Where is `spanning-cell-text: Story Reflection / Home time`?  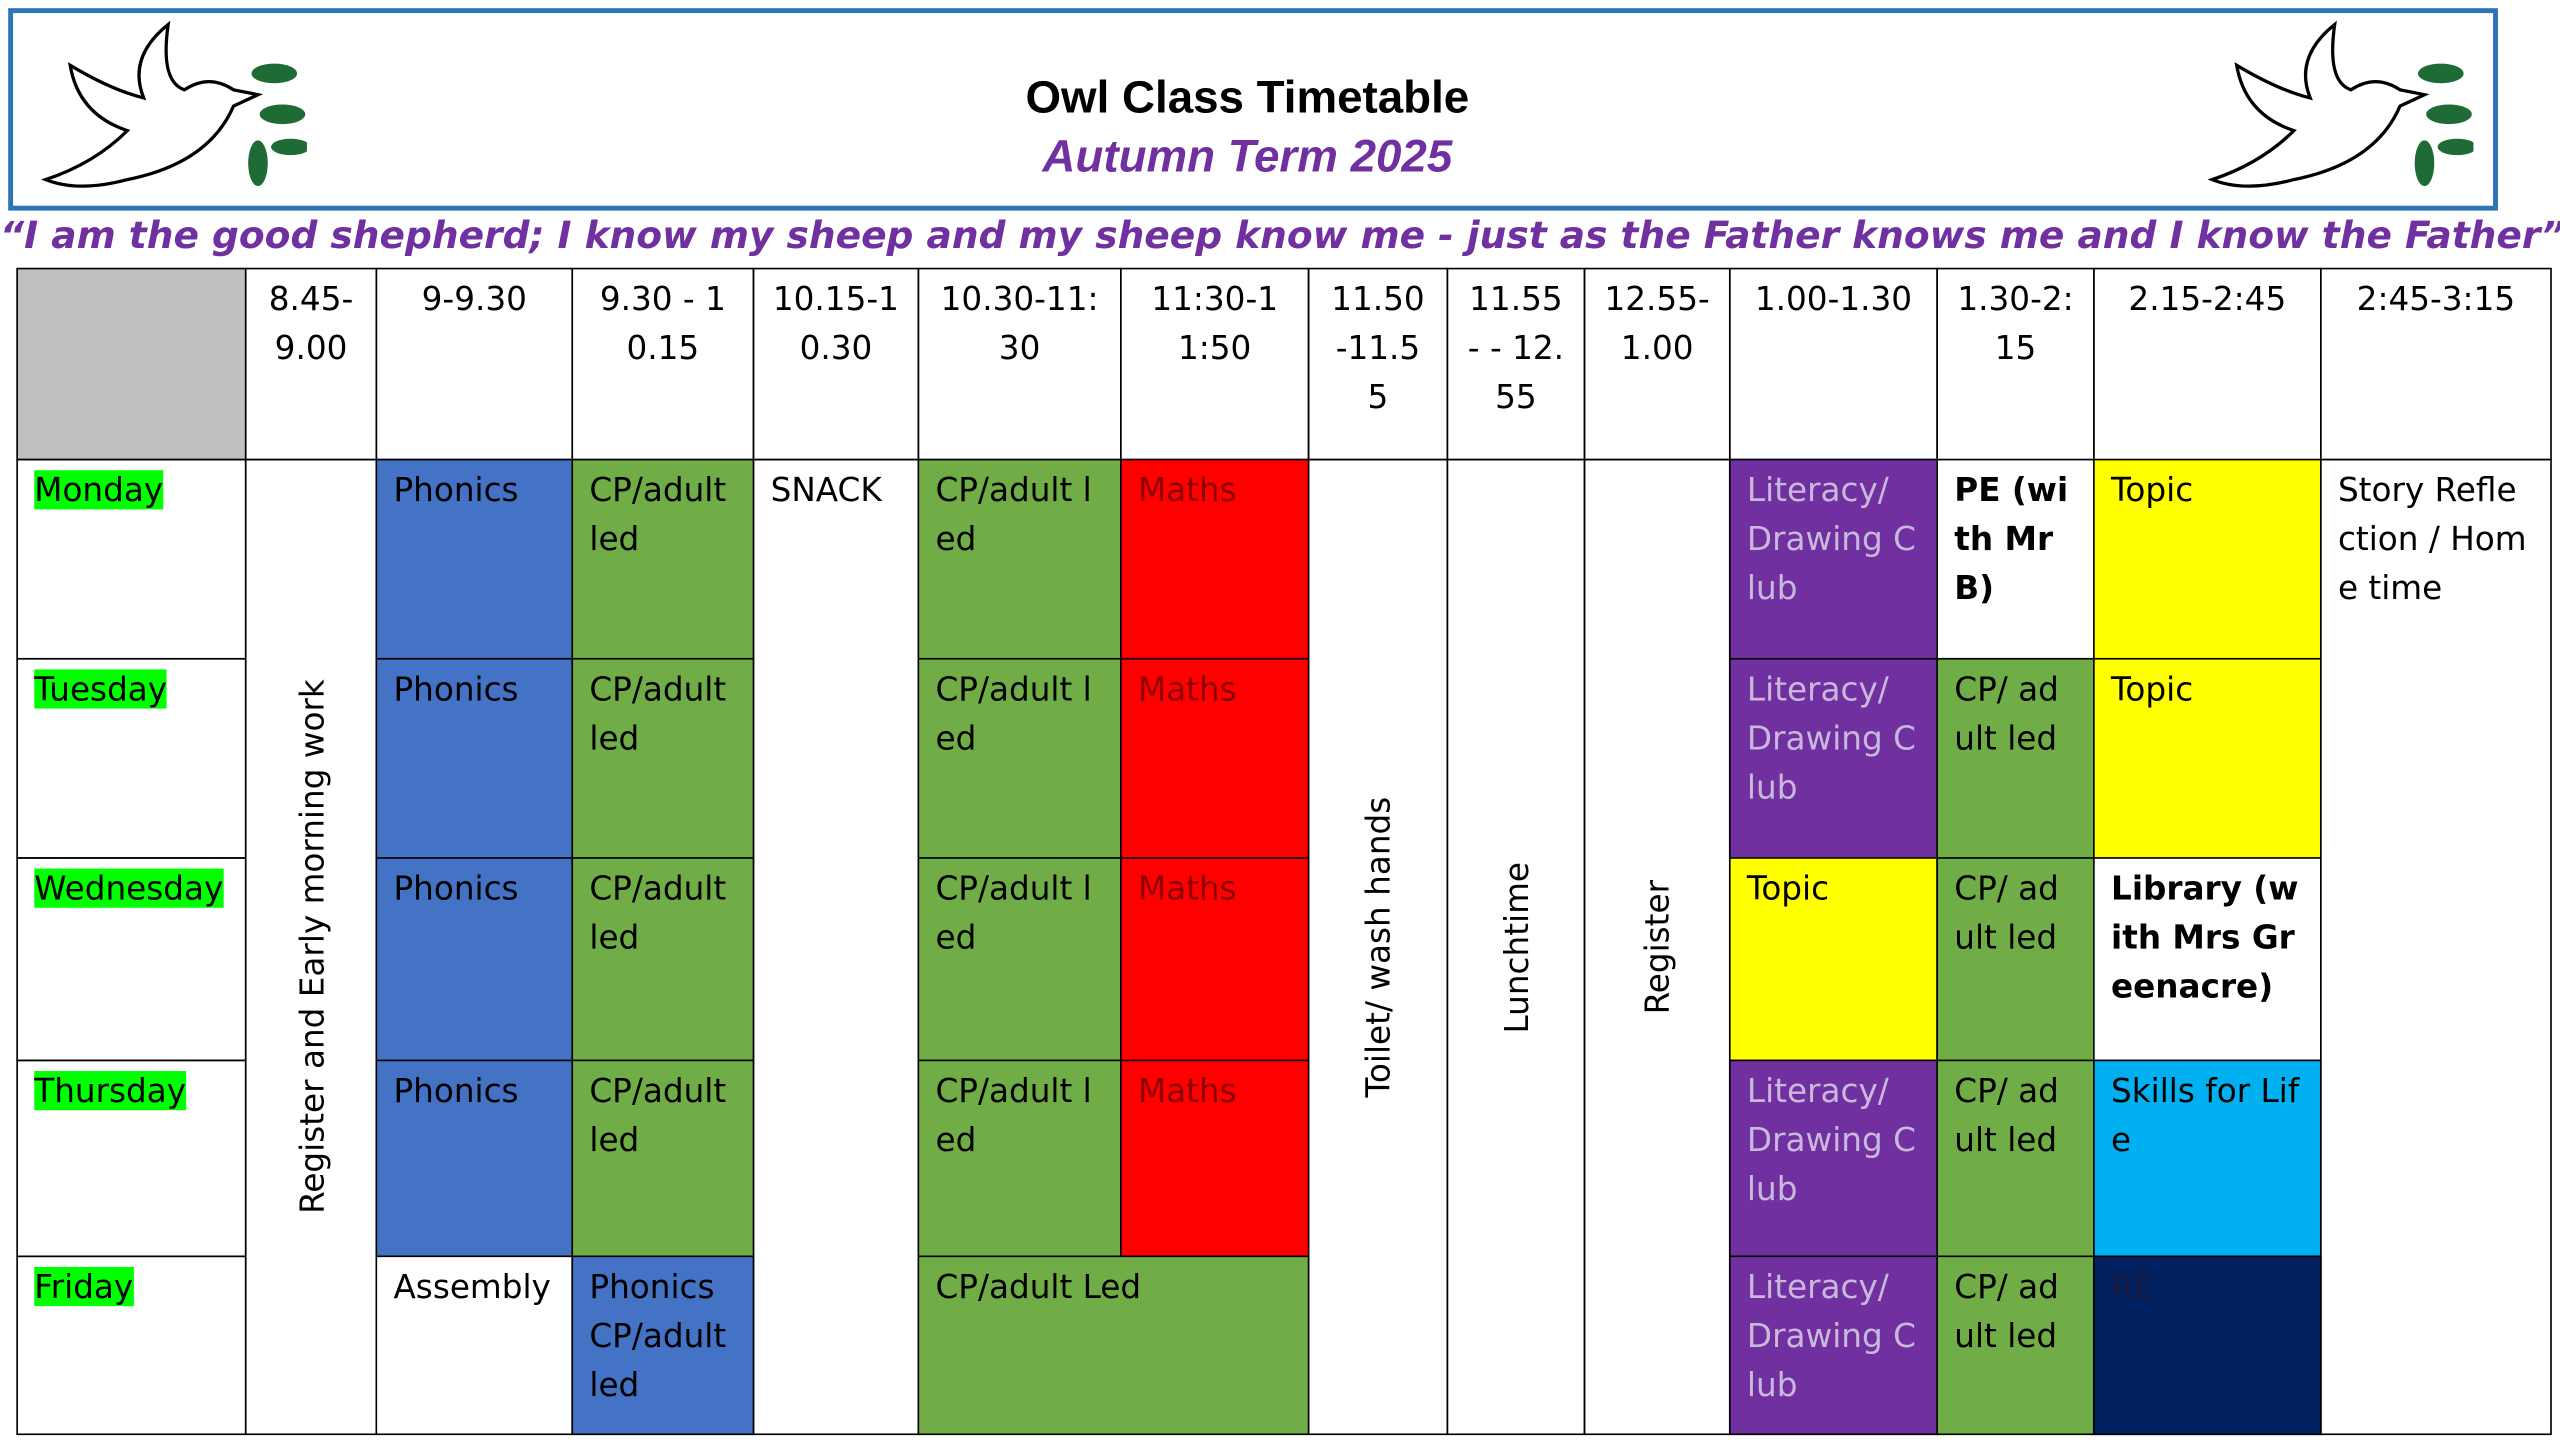 spanning-cell-text: Story Reflection / Home time is located at coordinates (2432, 539).